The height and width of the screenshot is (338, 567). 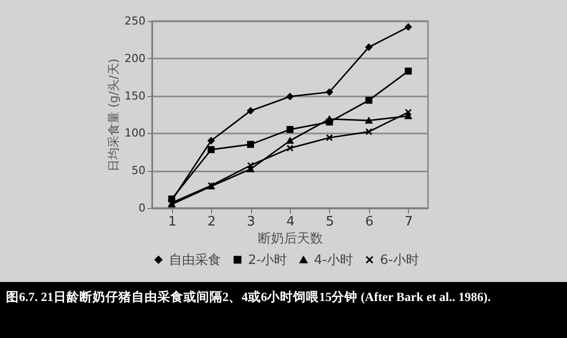 What do you see at coordinates (113, 115) in the screenshot?
I see `y-axis-title: 日均采食量 (g/头/天)` at bounding box center [113, 115].